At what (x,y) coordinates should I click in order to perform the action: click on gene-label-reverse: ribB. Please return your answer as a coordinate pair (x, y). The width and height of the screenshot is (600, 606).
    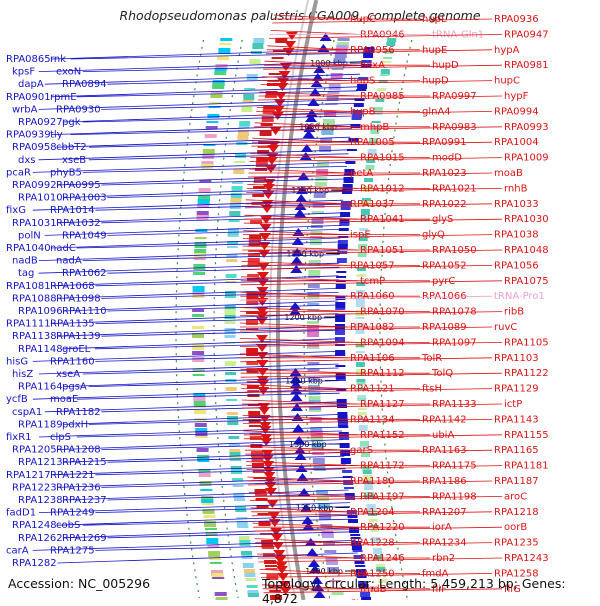
    Looking at the image, I should click on (514, 312).